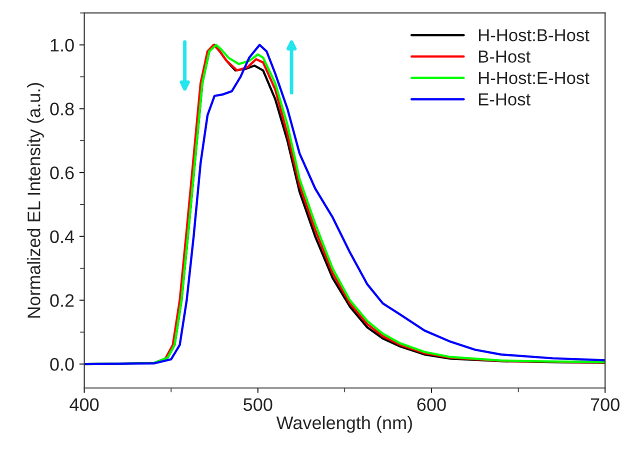 Image resolution: width=629 pixels, height=463 pixels. Describe the element at coordinates (62, 364) in the screenshot. I see `y-tick-label: 0.0` at that location.